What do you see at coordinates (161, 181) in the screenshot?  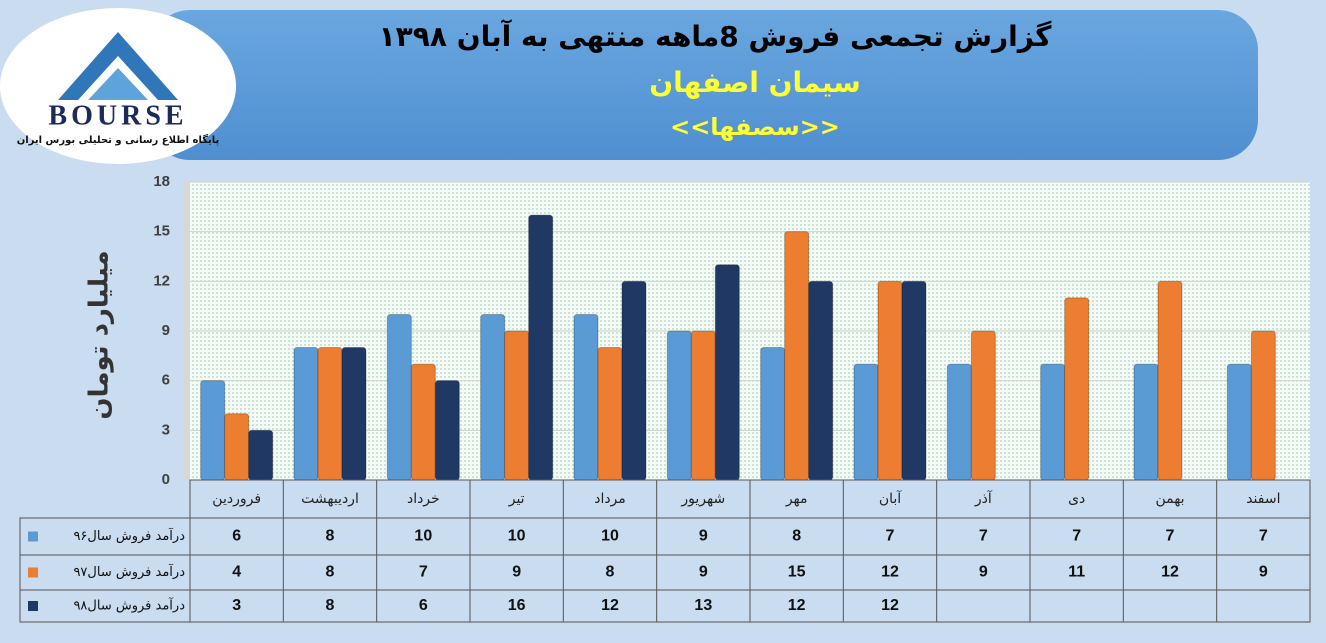 I see `y-tick-label: 18` at bounding box center [161, 181].